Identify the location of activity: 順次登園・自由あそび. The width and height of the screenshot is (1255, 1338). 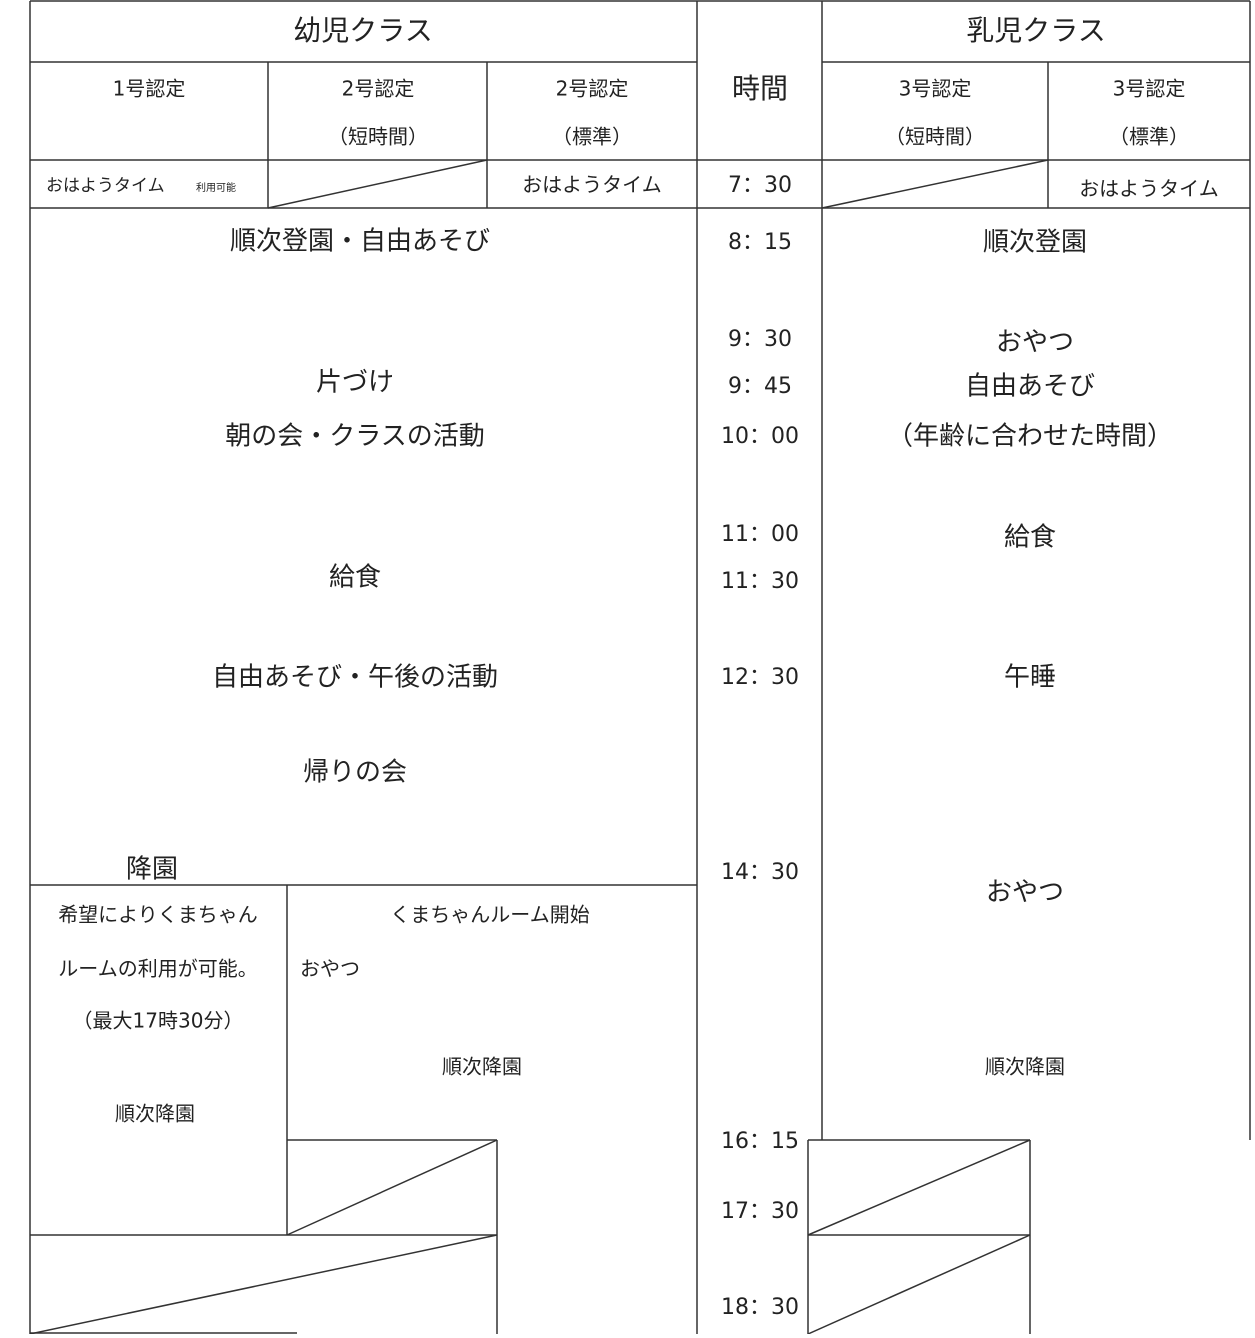
(360, 242).